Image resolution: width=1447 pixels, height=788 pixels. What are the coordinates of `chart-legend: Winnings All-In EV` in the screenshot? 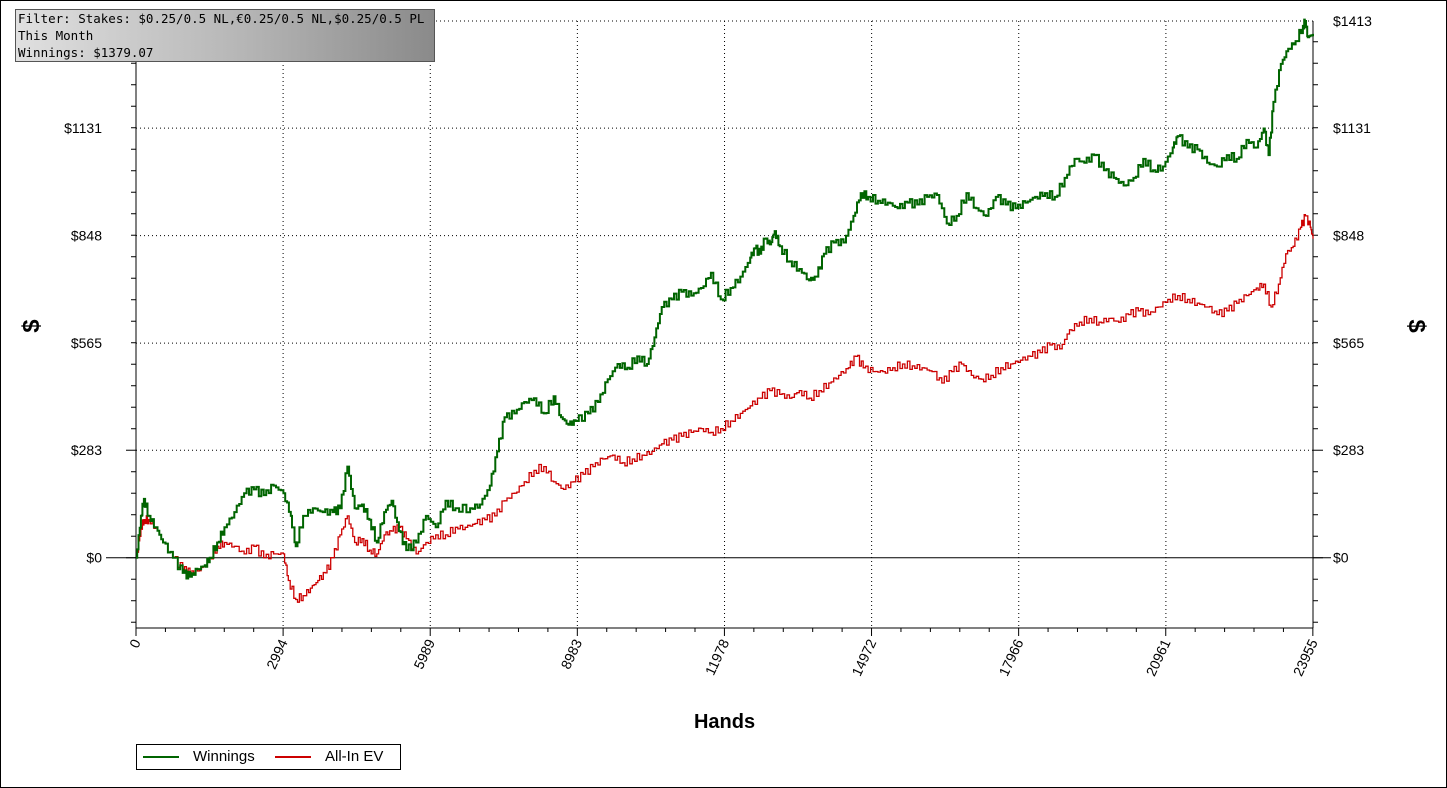 It's located at (268, 757).